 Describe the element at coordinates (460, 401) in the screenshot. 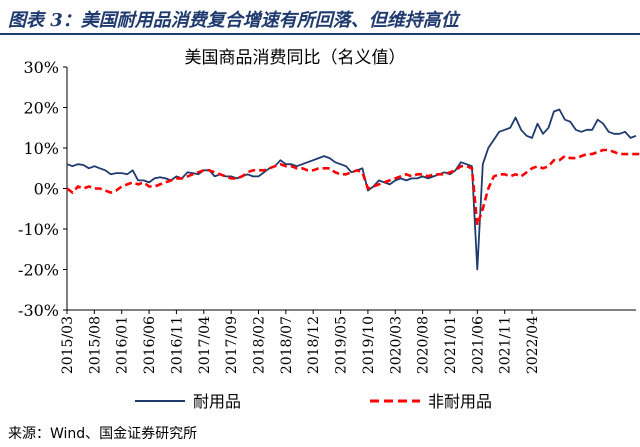

I see `legend-label-nondurable: 非耐用品` at that location.